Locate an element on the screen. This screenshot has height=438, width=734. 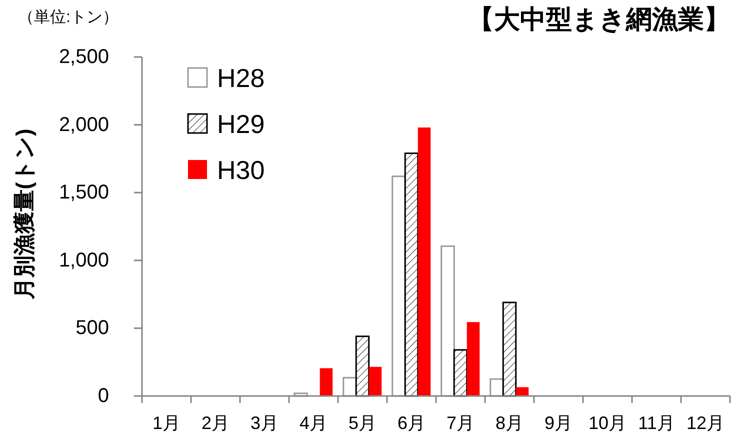
x-tick-label: 6月 is located at coordinates (411, 423).